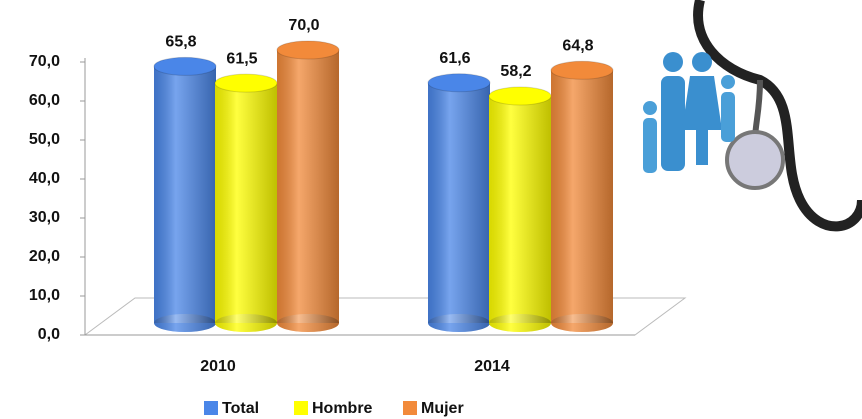  I want to click on y-tick-label: 40,0, so click(44, 178).